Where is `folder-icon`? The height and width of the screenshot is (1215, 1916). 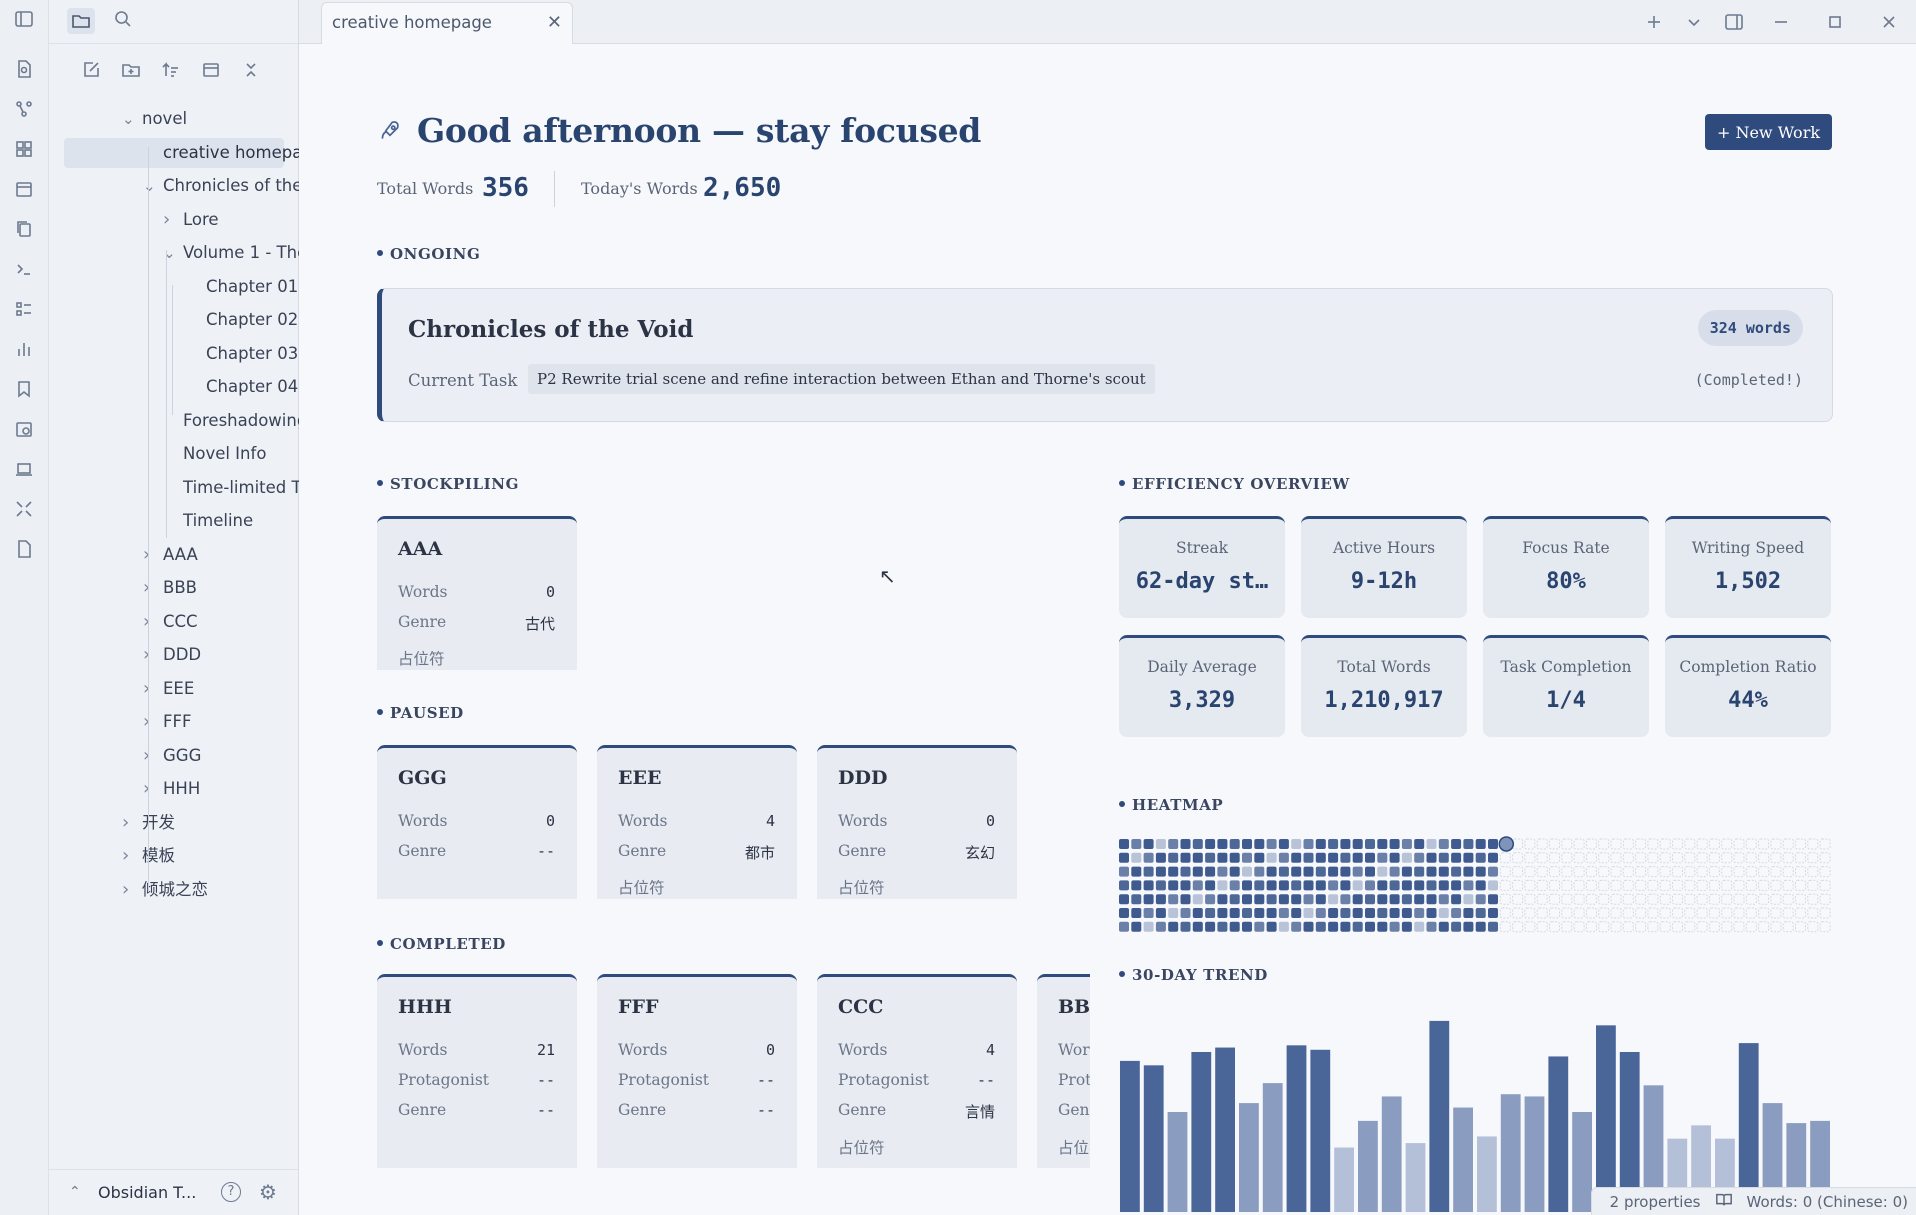
folder-icon is located at coordinates (81, 21).